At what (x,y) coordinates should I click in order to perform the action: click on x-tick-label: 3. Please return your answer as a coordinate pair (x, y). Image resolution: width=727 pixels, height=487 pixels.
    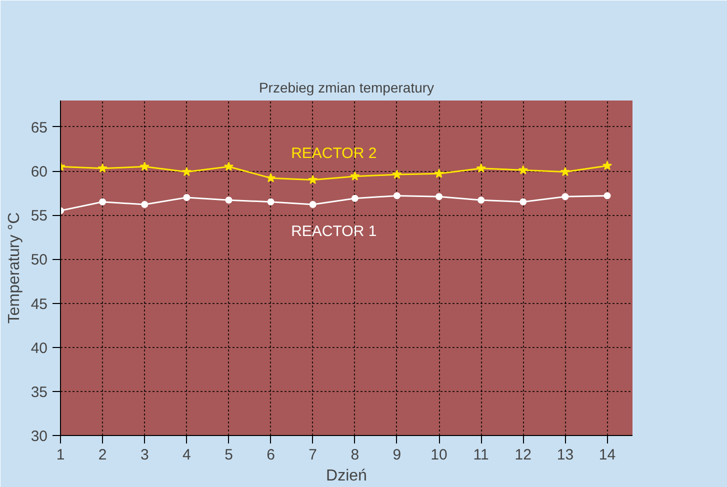
    Looking at the image, I should click on (144, 455).